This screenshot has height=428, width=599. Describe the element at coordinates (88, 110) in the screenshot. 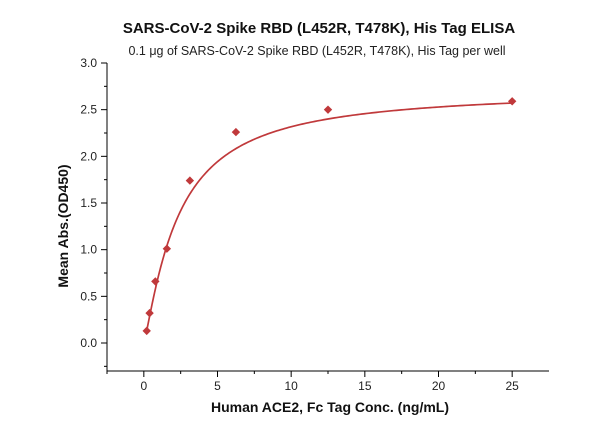

I see `y-tick-label: 2.5` at that location.